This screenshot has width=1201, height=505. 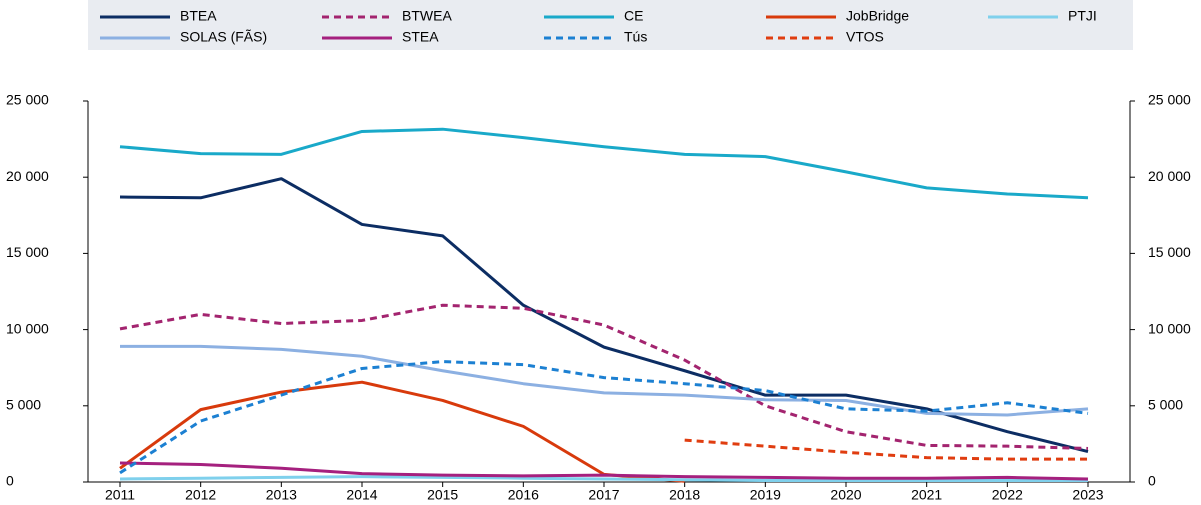 I want to click on y2-tick-label: 10 000, so click(x=1169, y=328).